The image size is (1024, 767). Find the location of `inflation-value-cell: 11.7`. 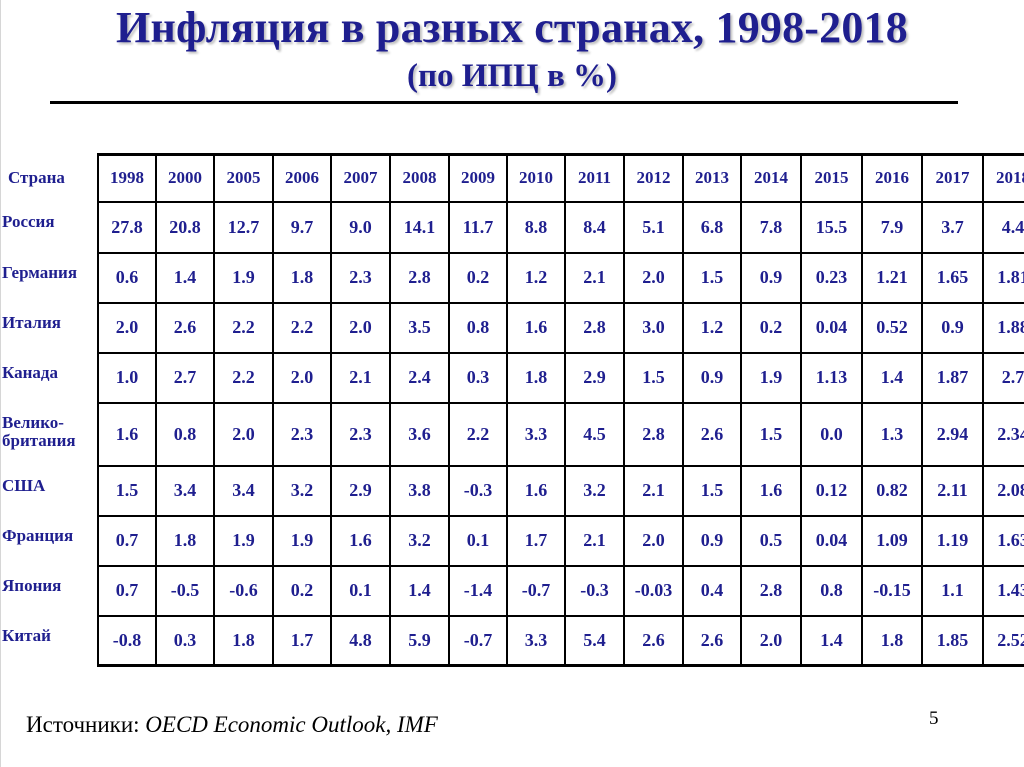

inflation-value-cell: 11.7 is located at coordinates (478, 227).